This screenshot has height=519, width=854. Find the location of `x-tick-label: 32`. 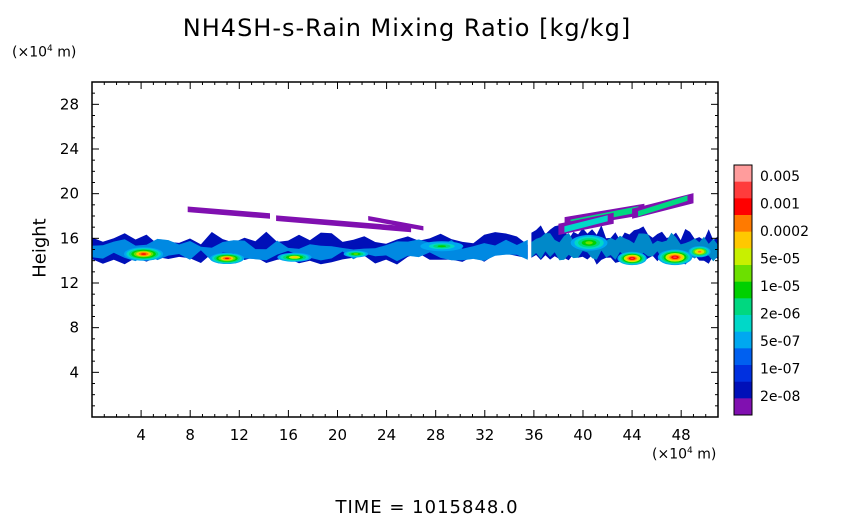

x-tick-label: 32 is located at coordinates (484, 435).